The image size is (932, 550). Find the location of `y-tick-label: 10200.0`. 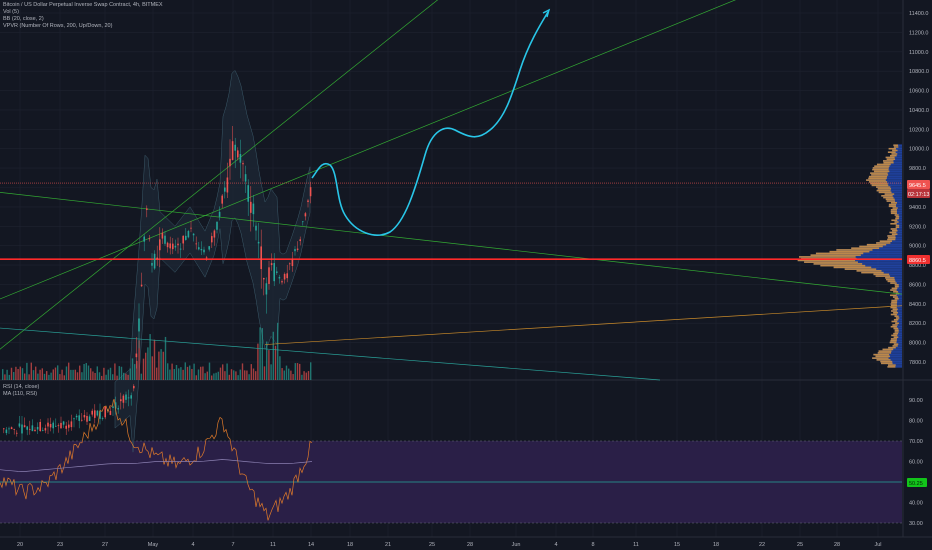

y-tick-label: 10200.0 is located at coordinates (919, 130).